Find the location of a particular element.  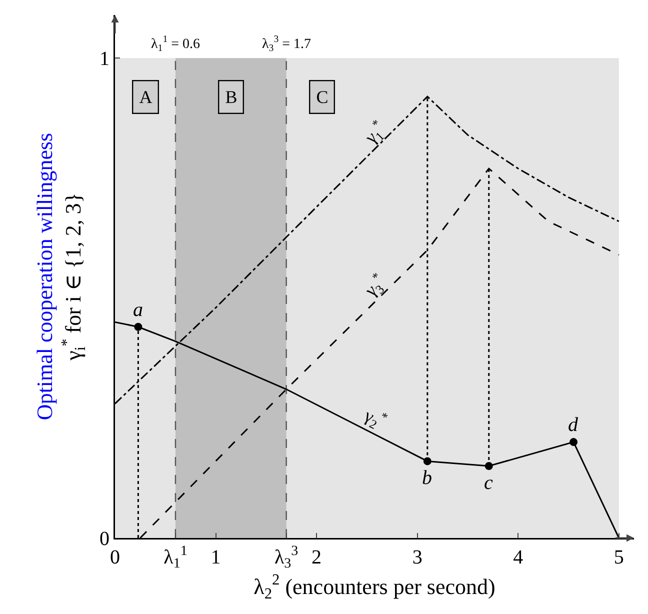

annotation: c is located at coordinates (488, 483).